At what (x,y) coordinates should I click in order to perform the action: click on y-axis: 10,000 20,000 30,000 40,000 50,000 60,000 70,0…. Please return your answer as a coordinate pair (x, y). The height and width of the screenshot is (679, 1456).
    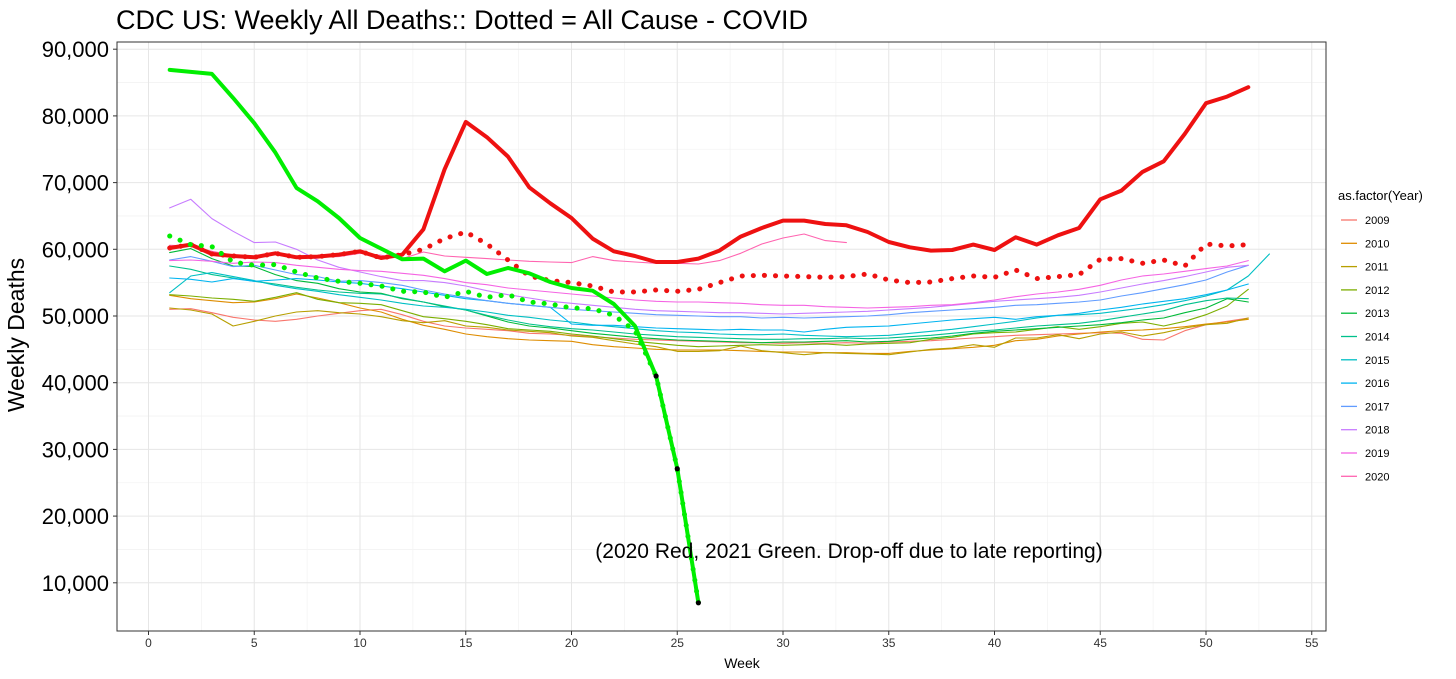
    Looking at the image, I should click on (79, 316).